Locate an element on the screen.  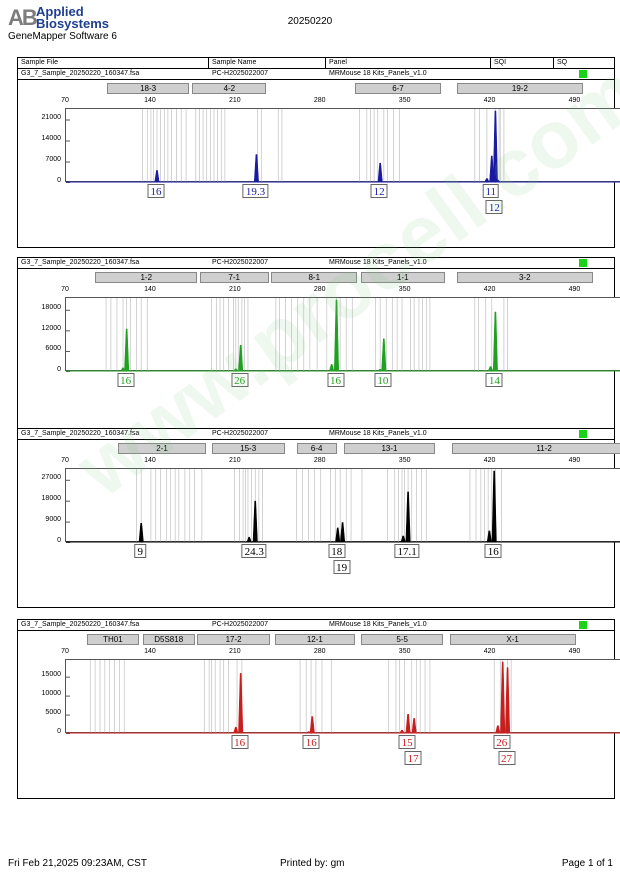
marker-bin: 15-3 is located at coordinates (248, 448).